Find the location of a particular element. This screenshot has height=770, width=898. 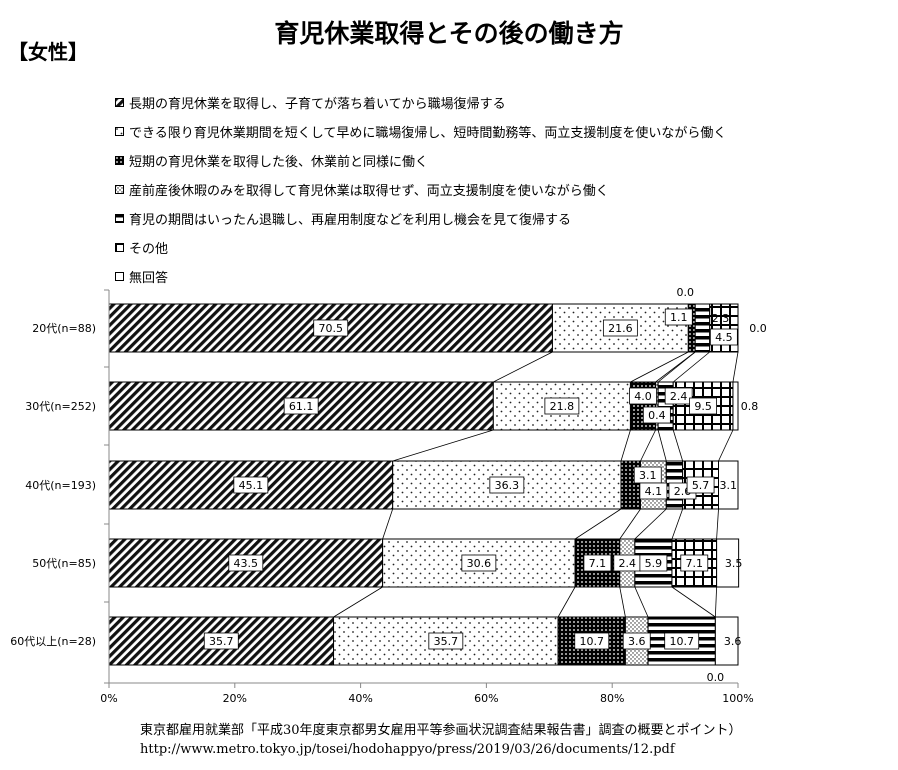

data-label: 3.1 is located at coordinates (648, 475).